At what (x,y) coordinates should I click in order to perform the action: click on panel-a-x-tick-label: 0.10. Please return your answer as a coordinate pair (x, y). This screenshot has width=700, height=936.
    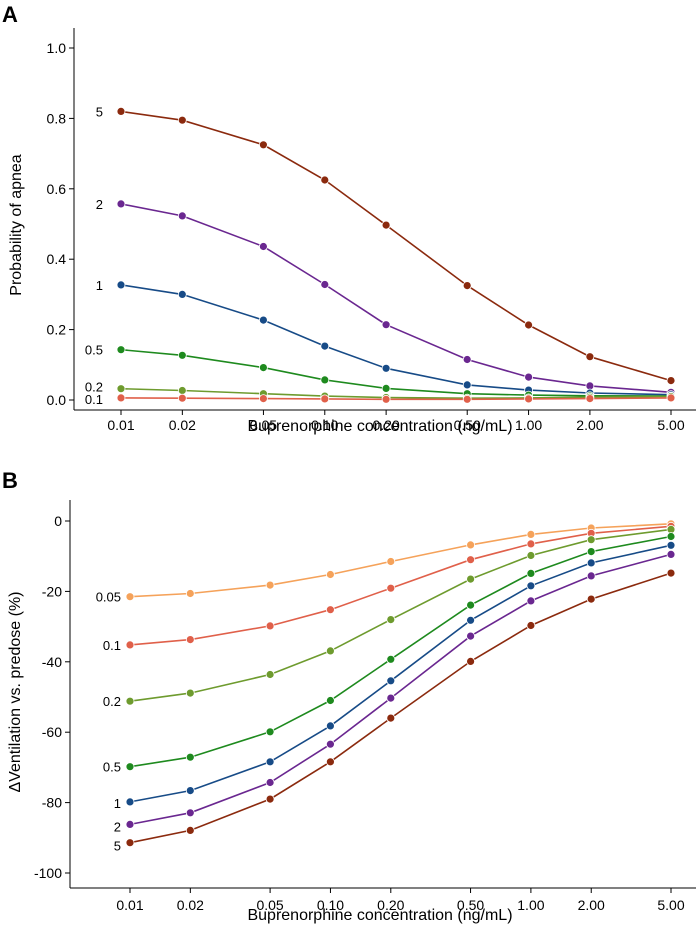
    Looking at the image, I should click on (324, 425).